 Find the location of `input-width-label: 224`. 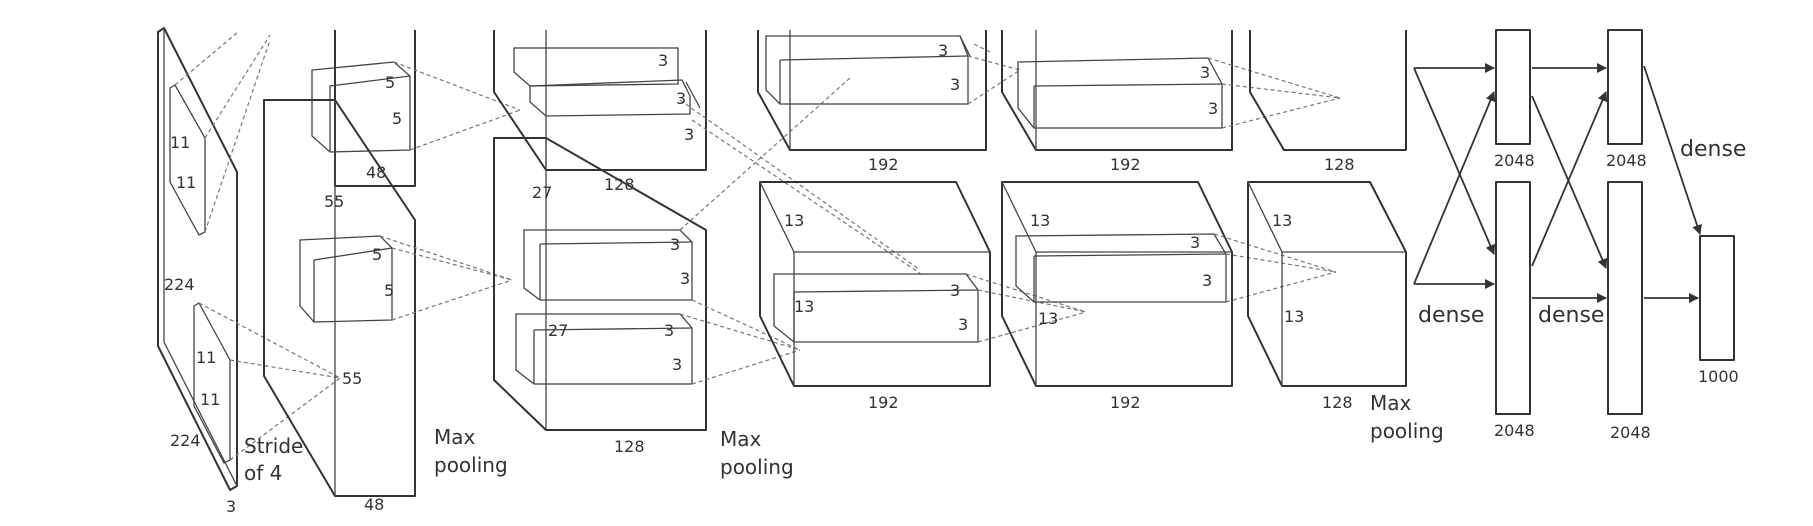

input-width-label: 224 is located at coordinates (185, 440).